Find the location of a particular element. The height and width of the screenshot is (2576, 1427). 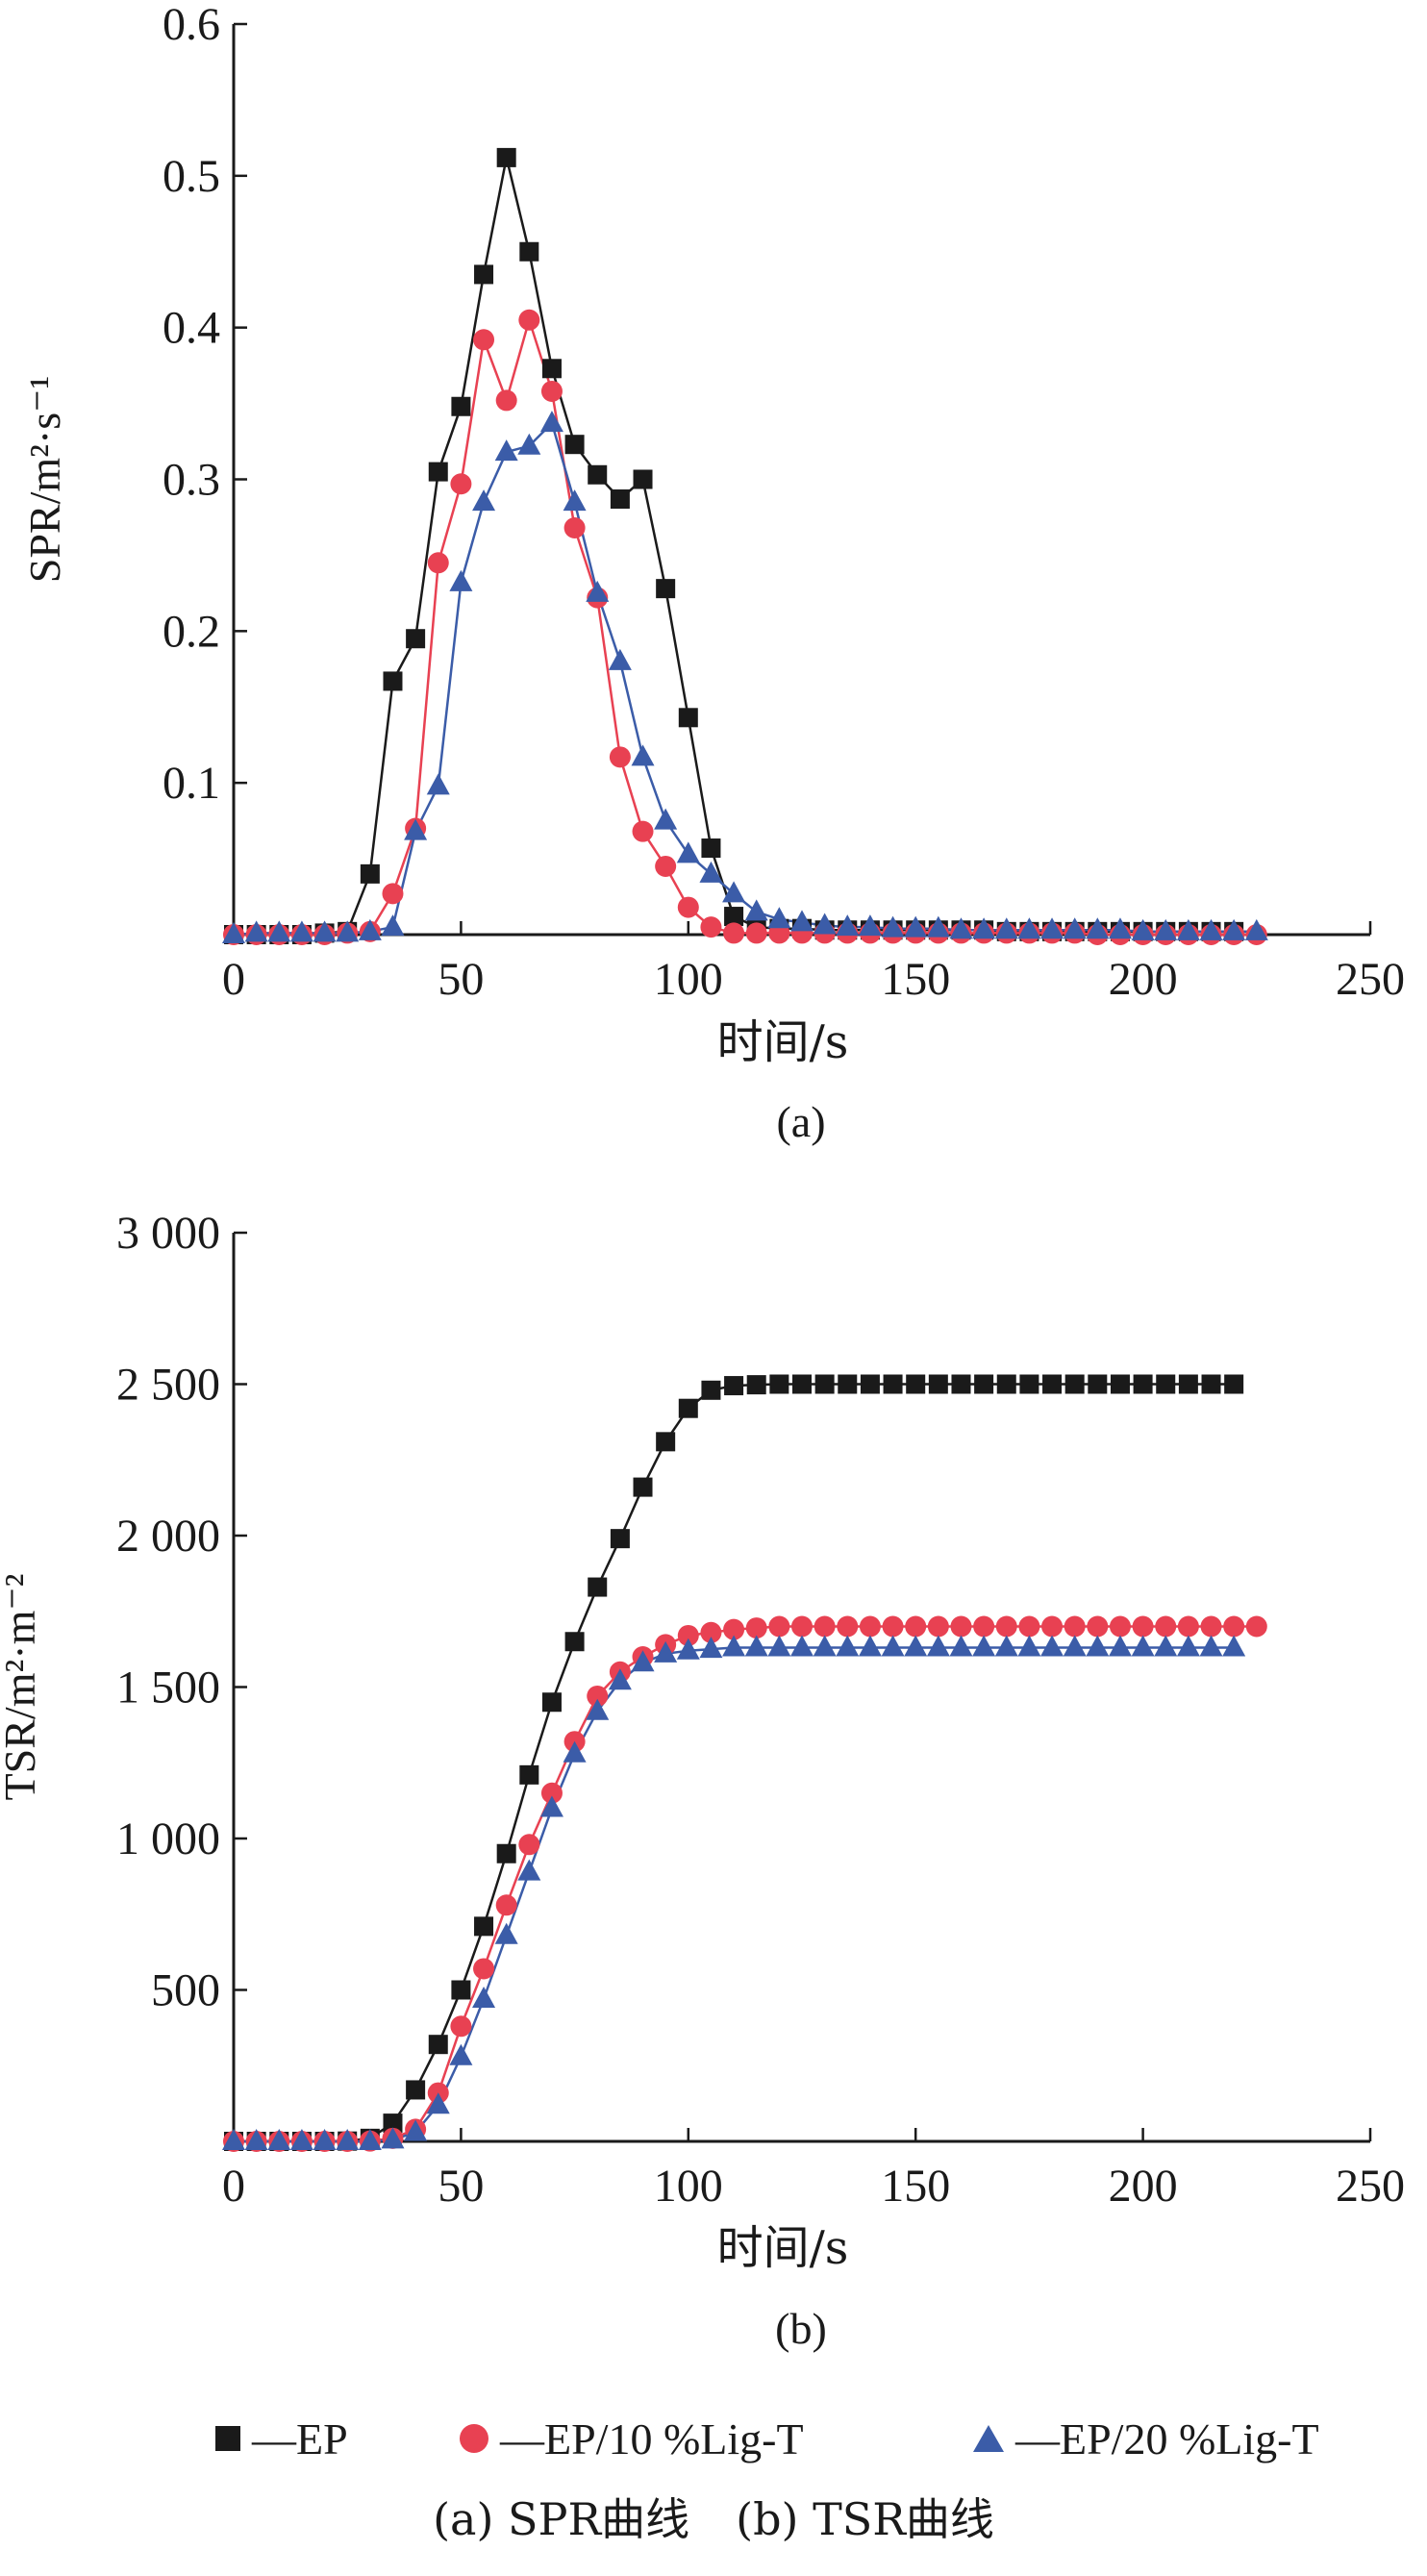

legend-label-ep: —EP is located at coordinates (300, 2438).